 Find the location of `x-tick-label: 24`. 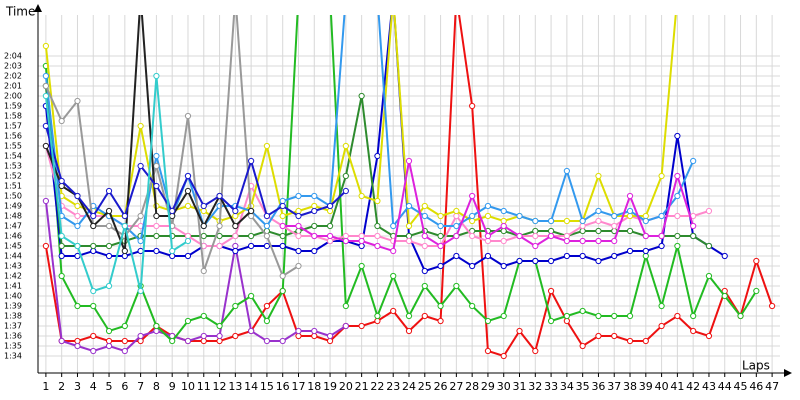

x-tick-label: 24 is located at coordinates (409, 386).